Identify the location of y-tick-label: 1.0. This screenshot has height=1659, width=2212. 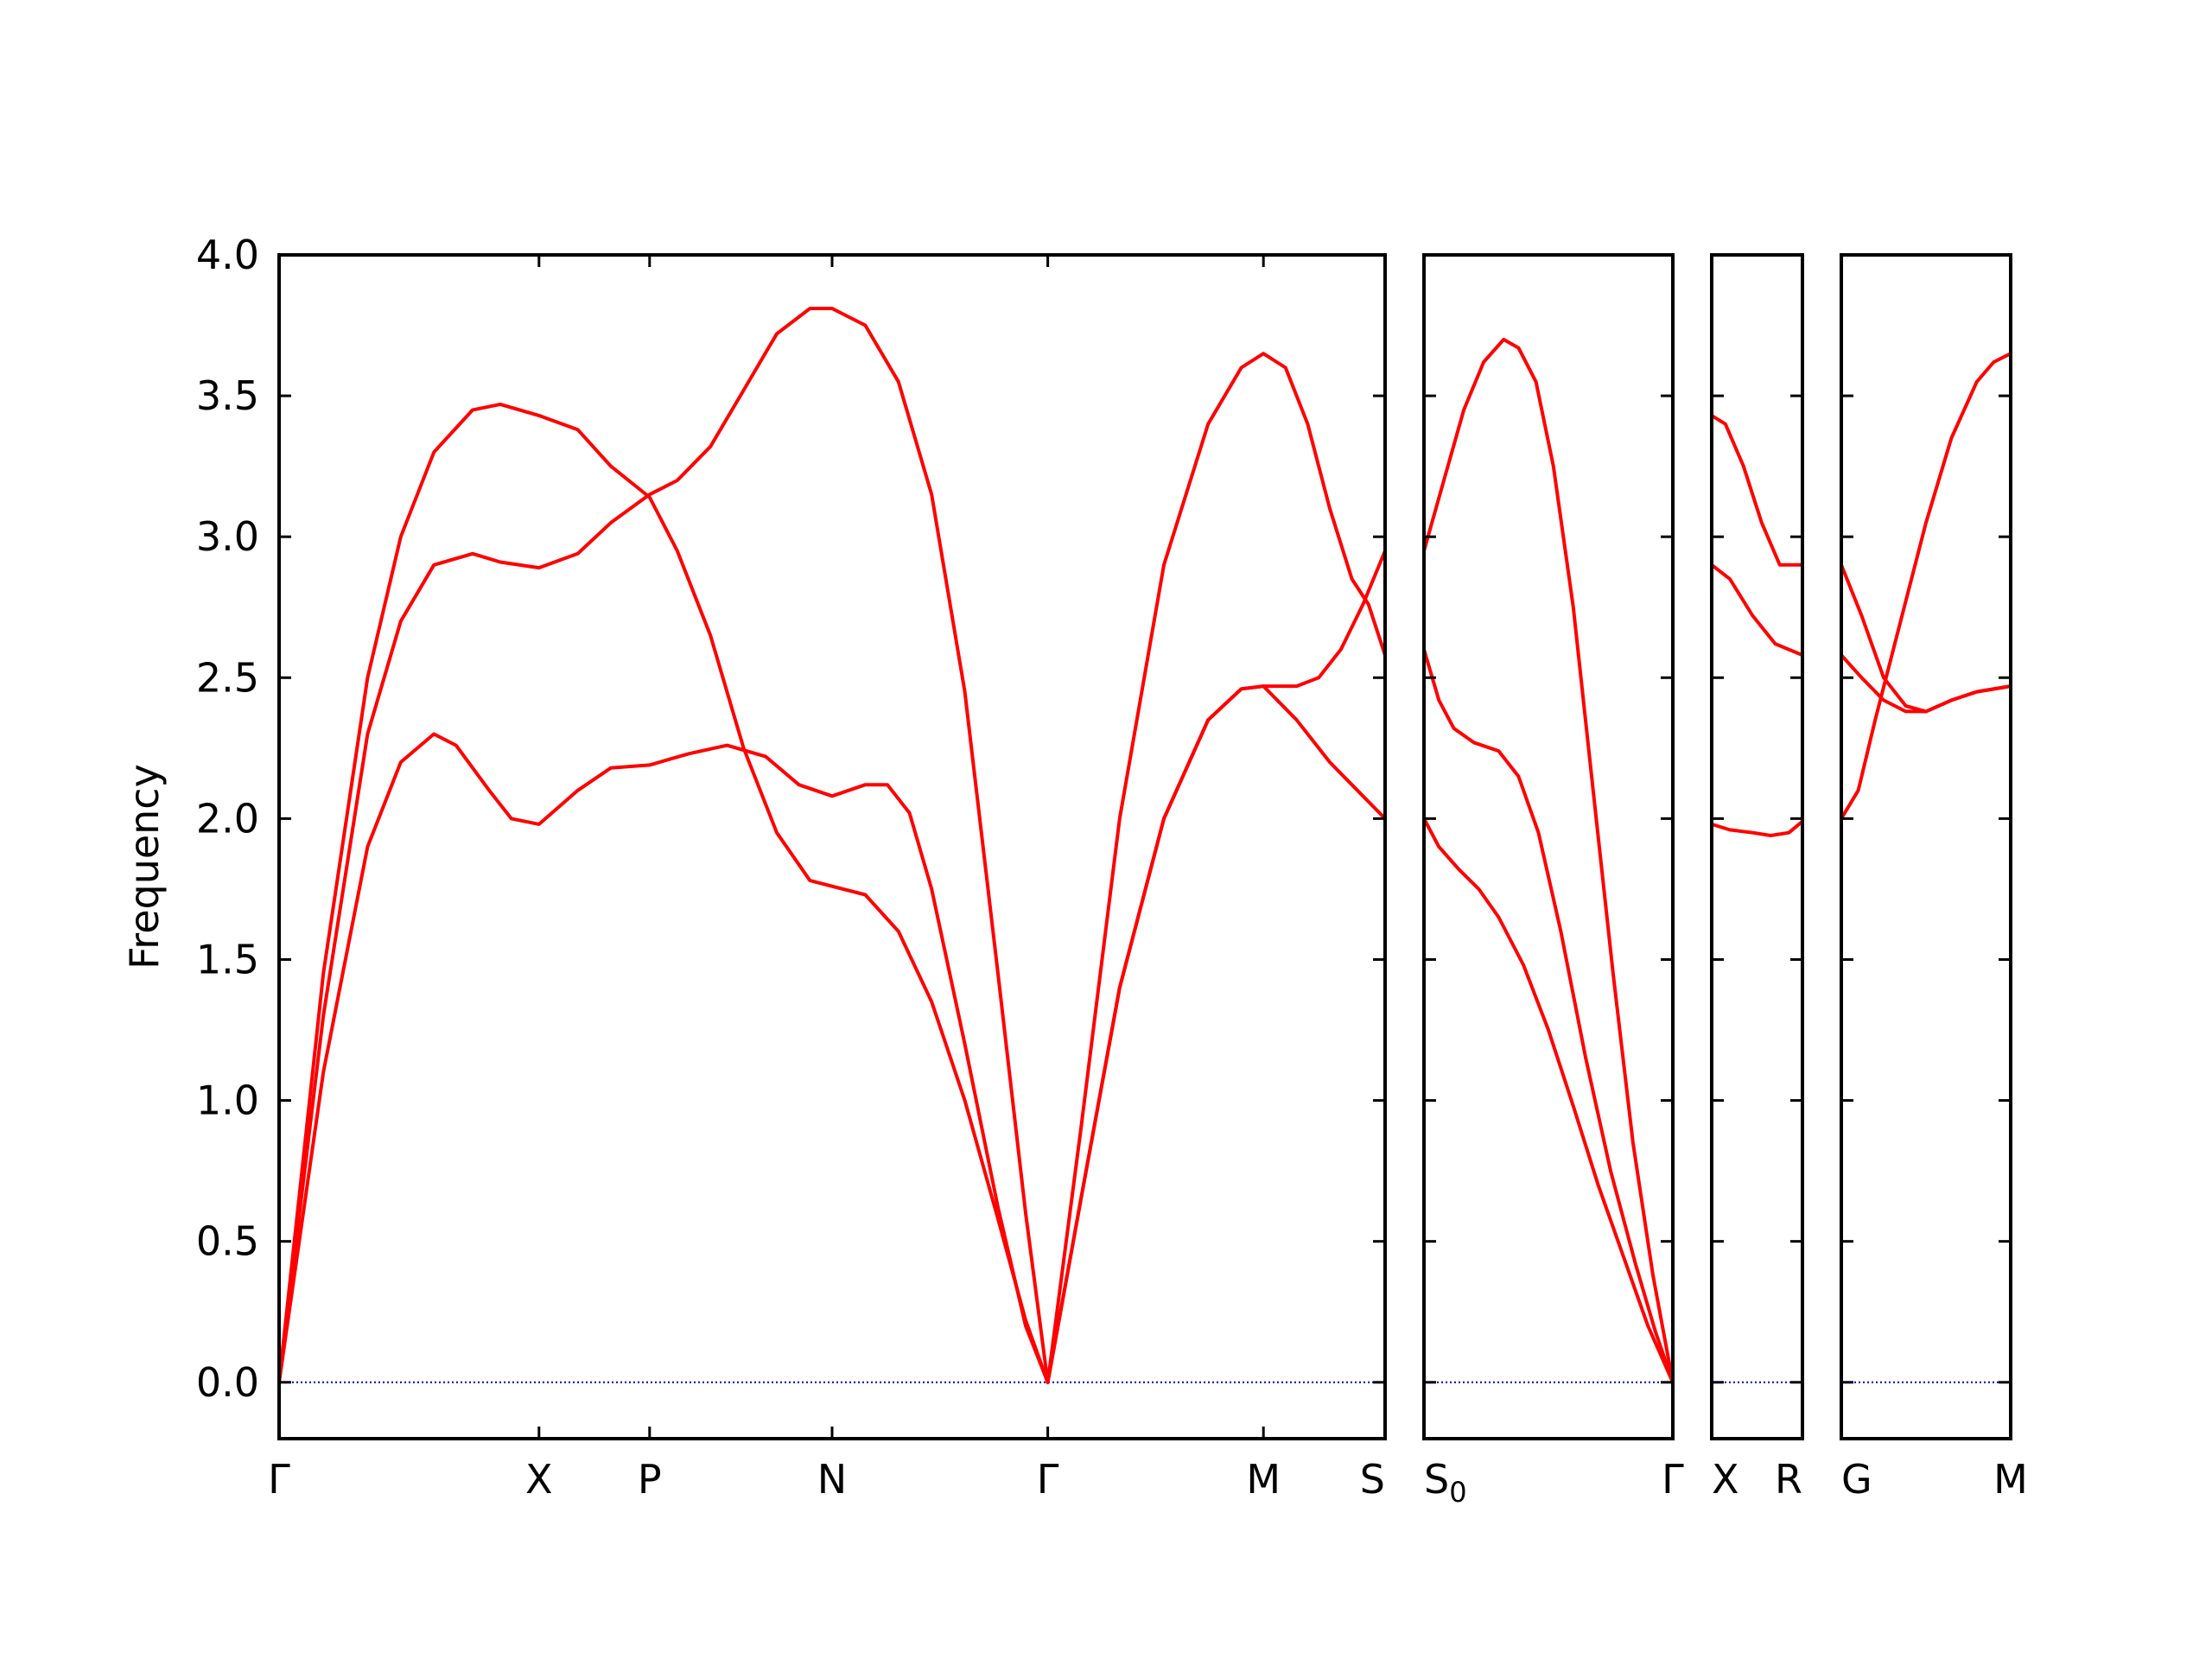
(227, 1100).